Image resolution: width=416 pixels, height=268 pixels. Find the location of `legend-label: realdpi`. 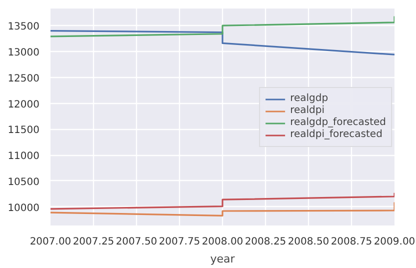

legend-label: realdpi is located at coordinates (307, 110).